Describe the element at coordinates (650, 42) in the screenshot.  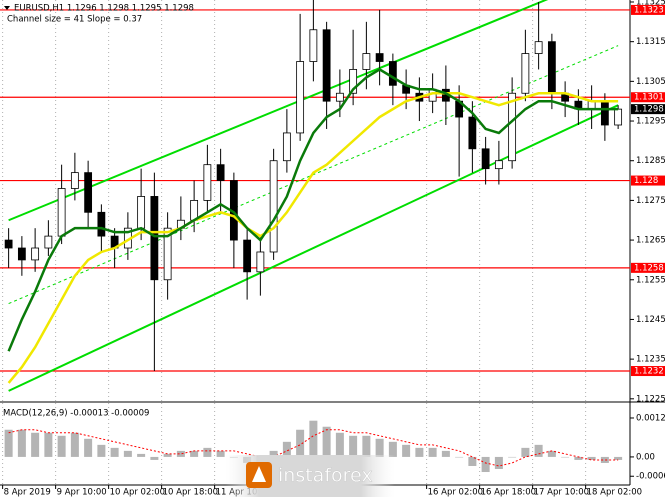
I see `y-tick-label: 1.1315` at that location.